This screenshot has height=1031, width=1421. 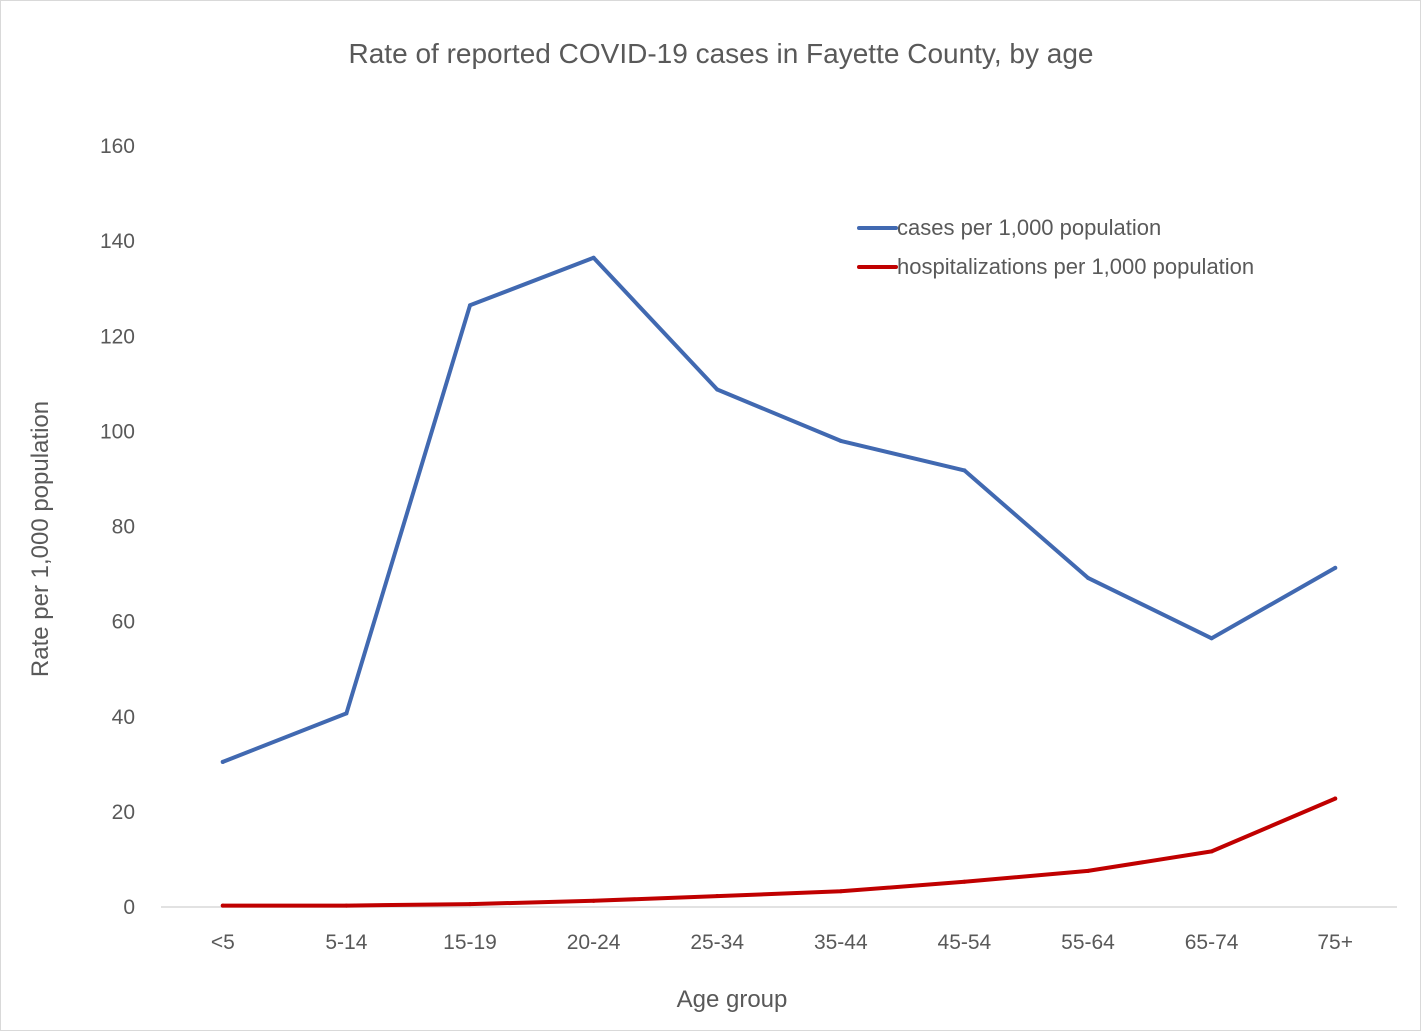 What do you see at coordinates (1029, 227) in the screenshot?
I see `legend-label: cases per 1,000 population` at bounding box center [1029, 227].